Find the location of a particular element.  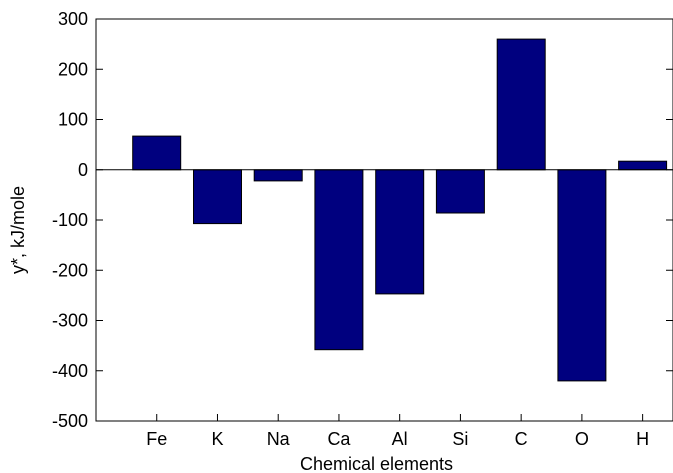

x-tick-label-k: K is located at coordinates (217, 439).